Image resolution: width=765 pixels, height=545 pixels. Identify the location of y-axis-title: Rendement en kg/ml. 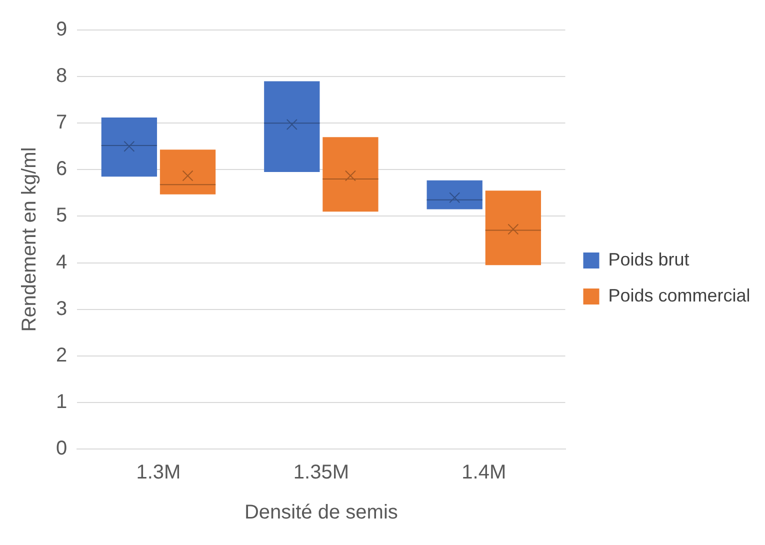
(29, 239).